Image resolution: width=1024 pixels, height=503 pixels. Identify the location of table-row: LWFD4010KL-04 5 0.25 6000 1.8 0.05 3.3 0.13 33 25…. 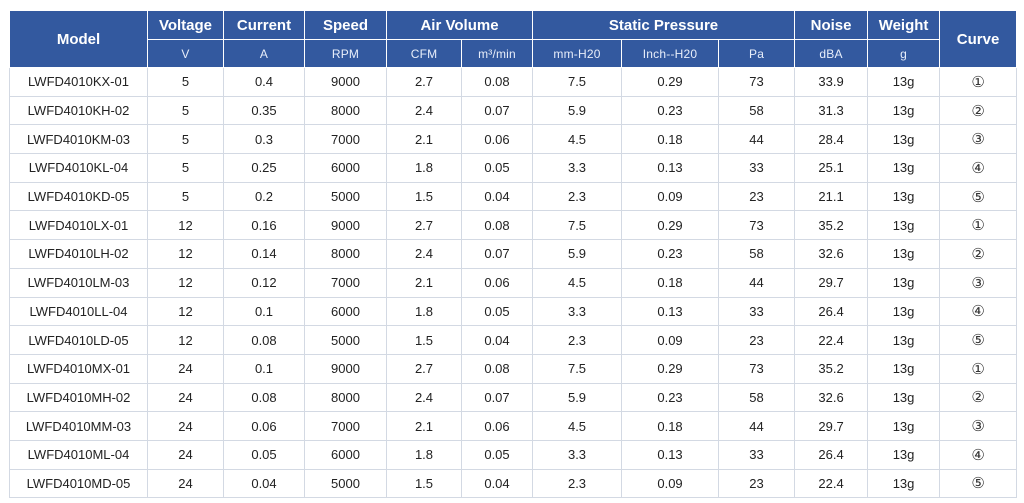
(513, 168).